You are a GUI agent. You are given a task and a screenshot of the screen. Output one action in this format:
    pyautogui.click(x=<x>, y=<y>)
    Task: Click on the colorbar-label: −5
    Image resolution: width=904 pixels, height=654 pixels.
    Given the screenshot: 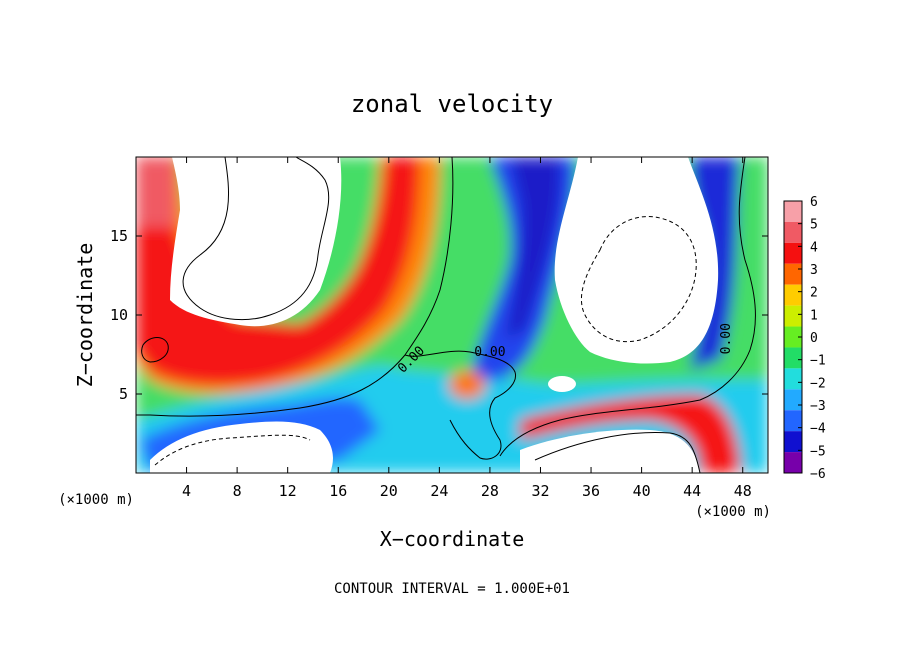 What is the action you would take?
    pyautogui.click(x=818, y=451)
    